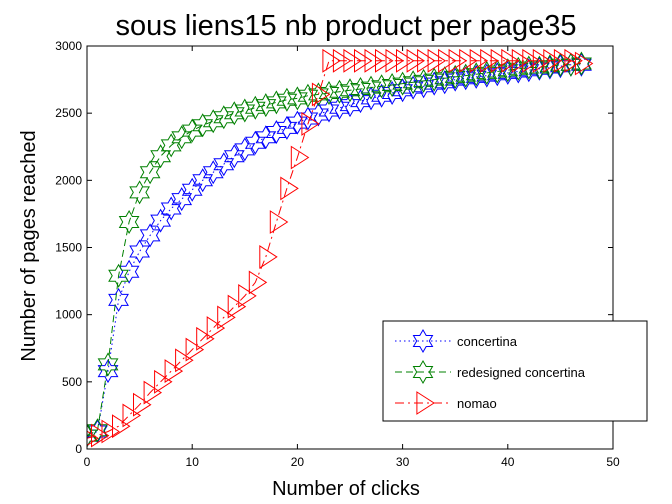  Describe the element at coordinates (508, 462) in the screenshot. I see `x-tick-label: 40` at that location.